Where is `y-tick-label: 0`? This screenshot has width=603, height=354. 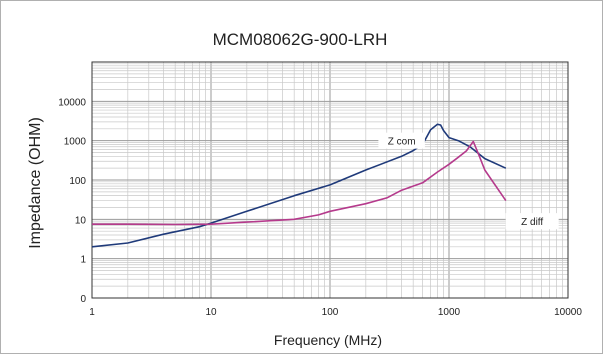 y-tick-label: 0 is located at coordinates (83, 299).